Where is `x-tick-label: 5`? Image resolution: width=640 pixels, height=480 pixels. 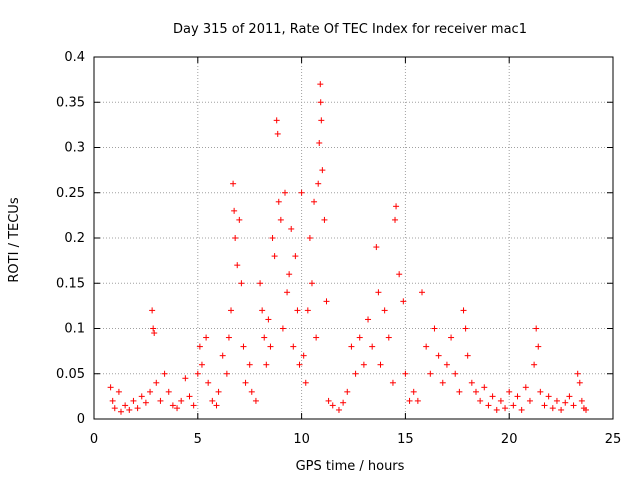
x-tick-label: 5 is located at coordinates (198, 439).